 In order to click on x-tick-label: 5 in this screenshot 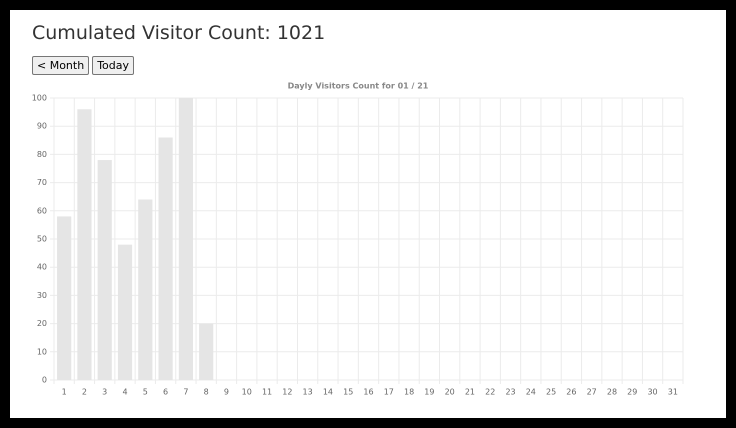, I will do `click(145, 392)`.